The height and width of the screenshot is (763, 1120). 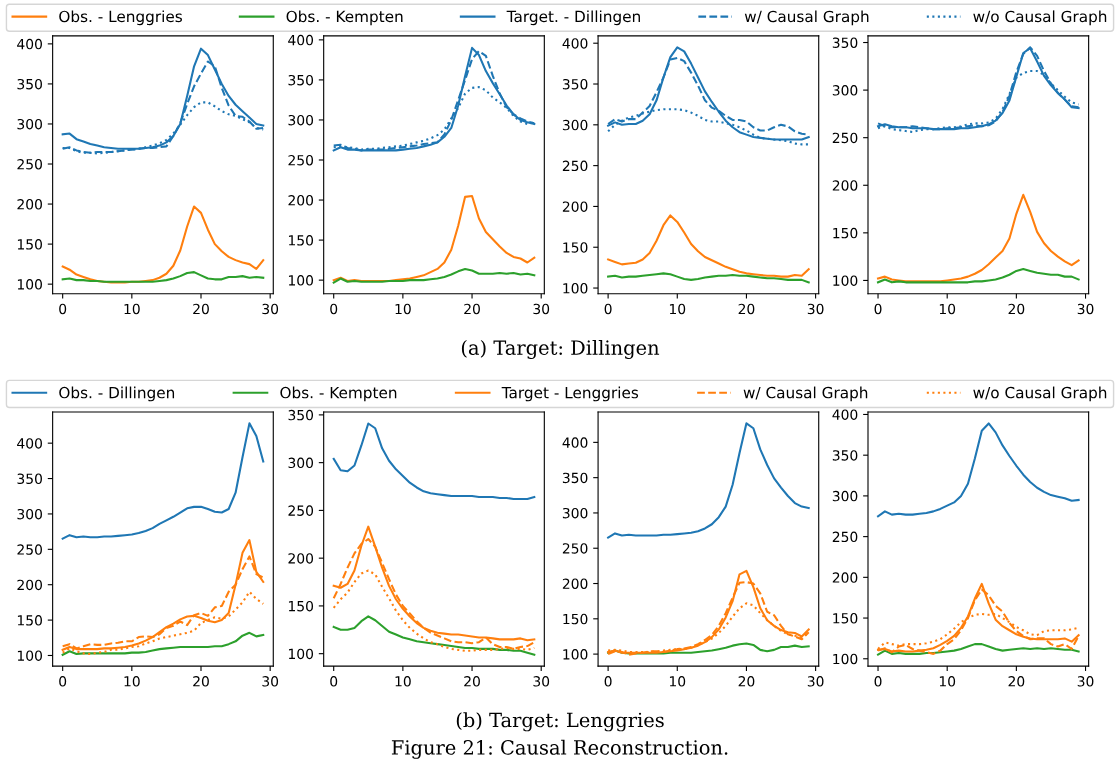 What do you see at coordinates (570, 394) in the screenshot?
I see `legend-label: Target - Lenggries` at bounding box center [570, 394].